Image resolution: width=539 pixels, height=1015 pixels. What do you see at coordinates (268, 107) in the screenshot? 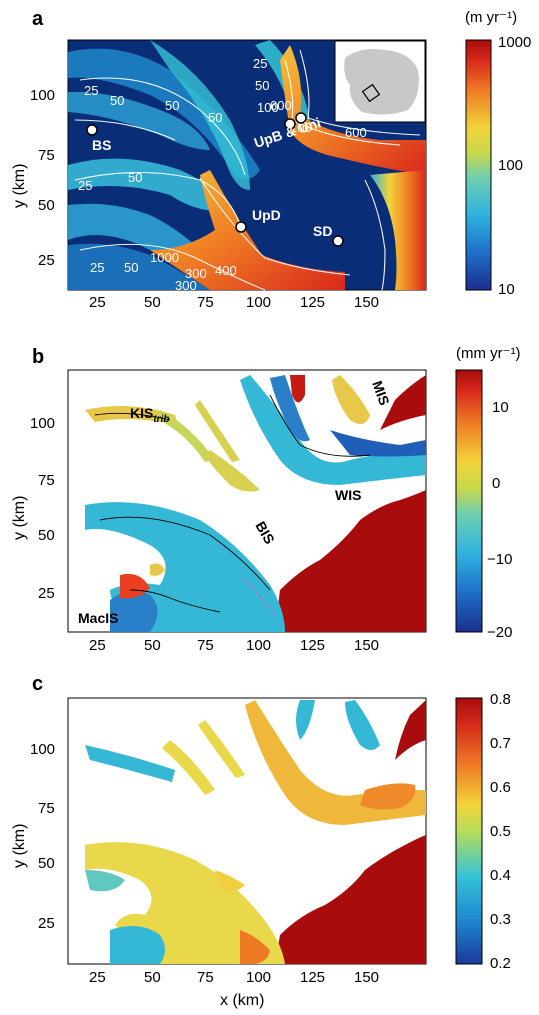
I see `contour-label: 100` at bounding box center [268, 107].